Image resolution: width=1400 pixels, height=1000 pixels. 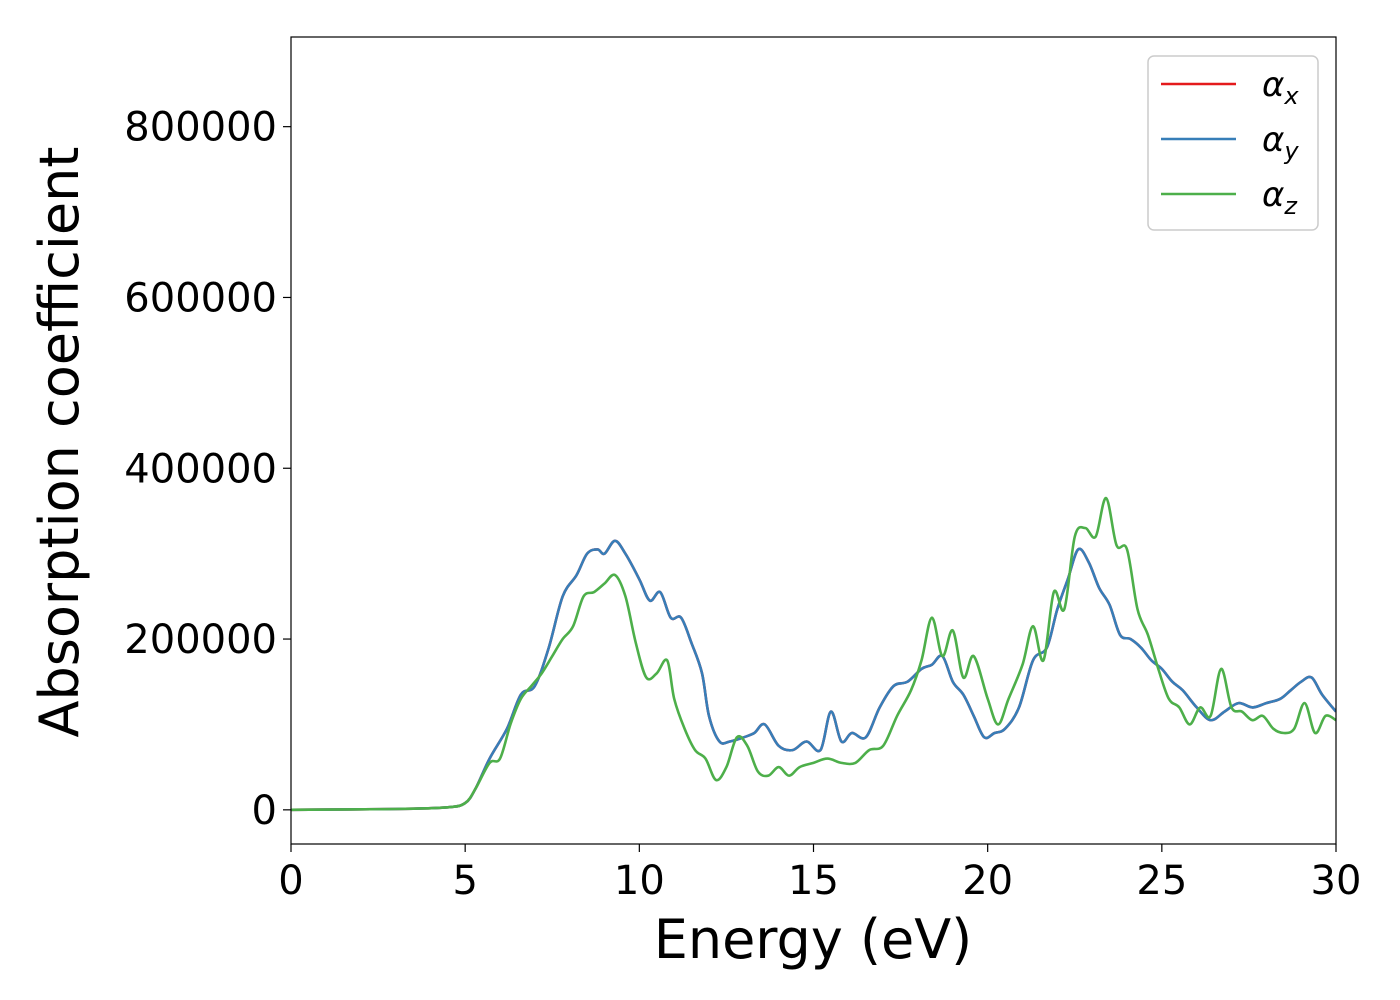 I want to click on x-axis-label: Energy (eV), so click(x=813, y=939).